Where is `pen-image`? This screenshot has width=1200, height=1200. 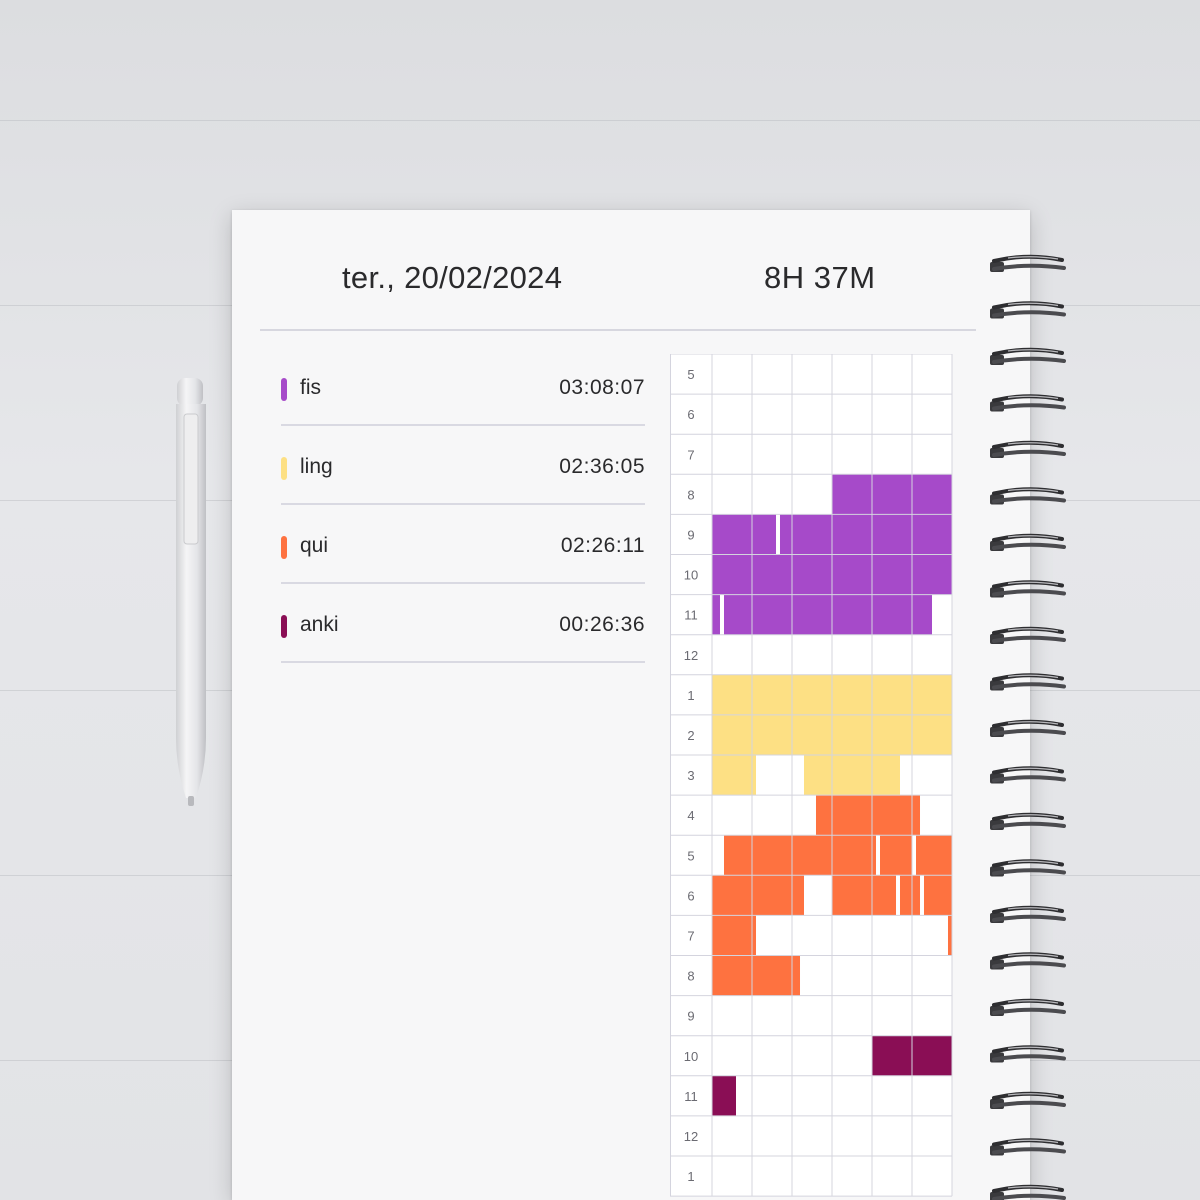 pen-image is located at coordinates (191, 592).